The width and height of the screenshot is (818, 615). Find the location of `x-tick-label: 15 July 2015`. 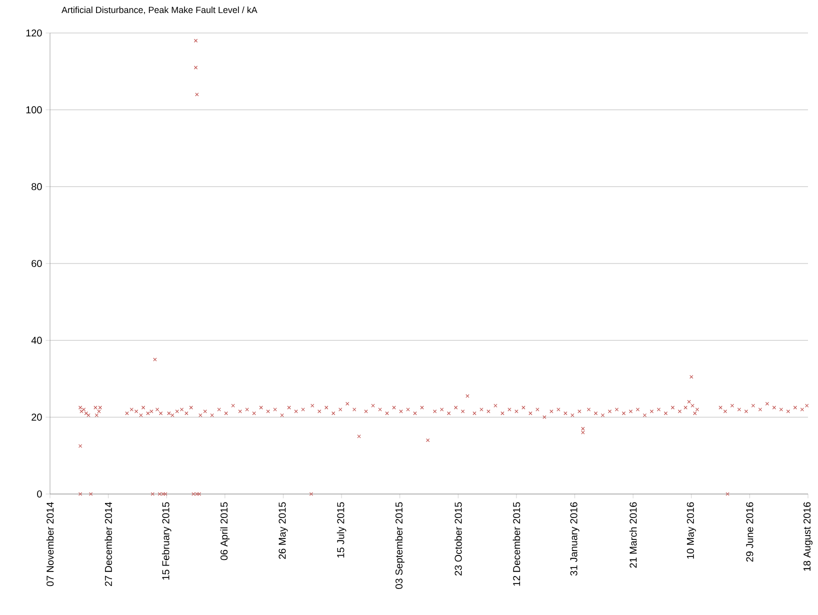

x-tick-label: 15 July 2015 is located at coordinates (341, 530).